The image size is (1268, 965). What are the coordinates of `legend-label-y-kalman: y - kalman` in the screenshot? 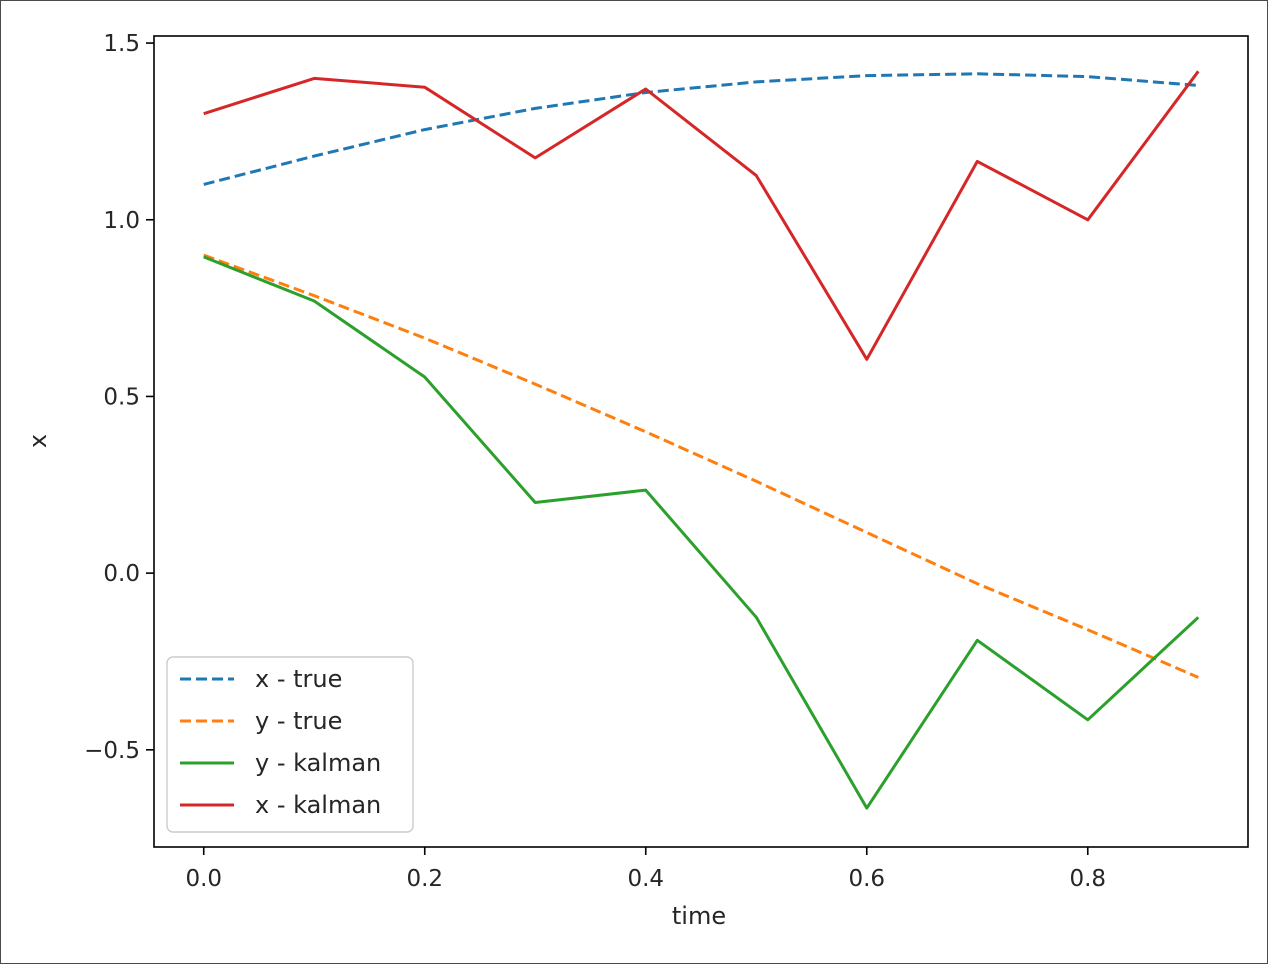 It's located at (318, 763).